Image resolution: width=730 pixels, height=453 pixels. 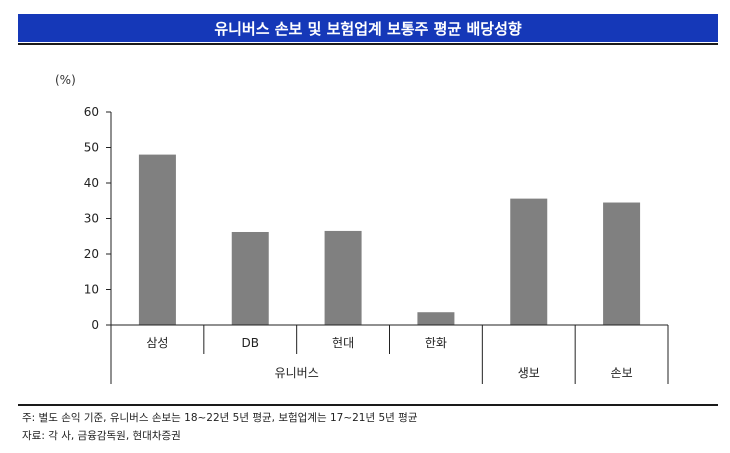 What do you see at coordinates (436, 343) in the screenshot?
I see `x-tick-label: 한화` at bounding box center [436, 343].